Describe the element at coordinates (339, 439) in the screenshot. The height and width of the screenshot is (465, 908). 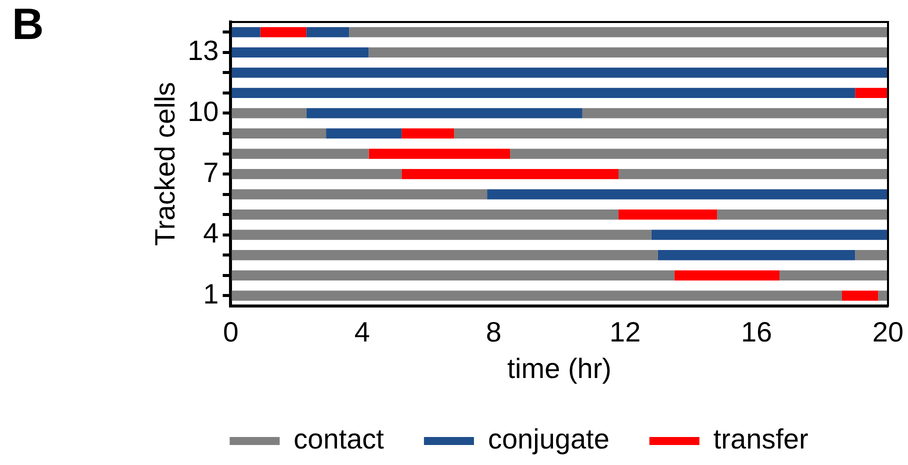
I see `legend-label: contact` at that location.